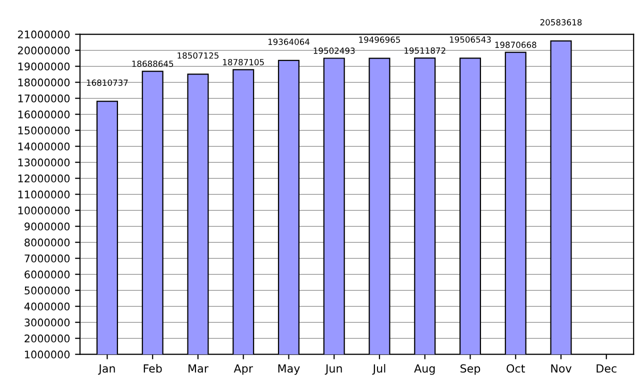 Image resolution: width=640 pixels, height=381 pixels. Describe the element at coordinates (561, 22) in the screenshot. I see `data-label: 20583618` at that location.